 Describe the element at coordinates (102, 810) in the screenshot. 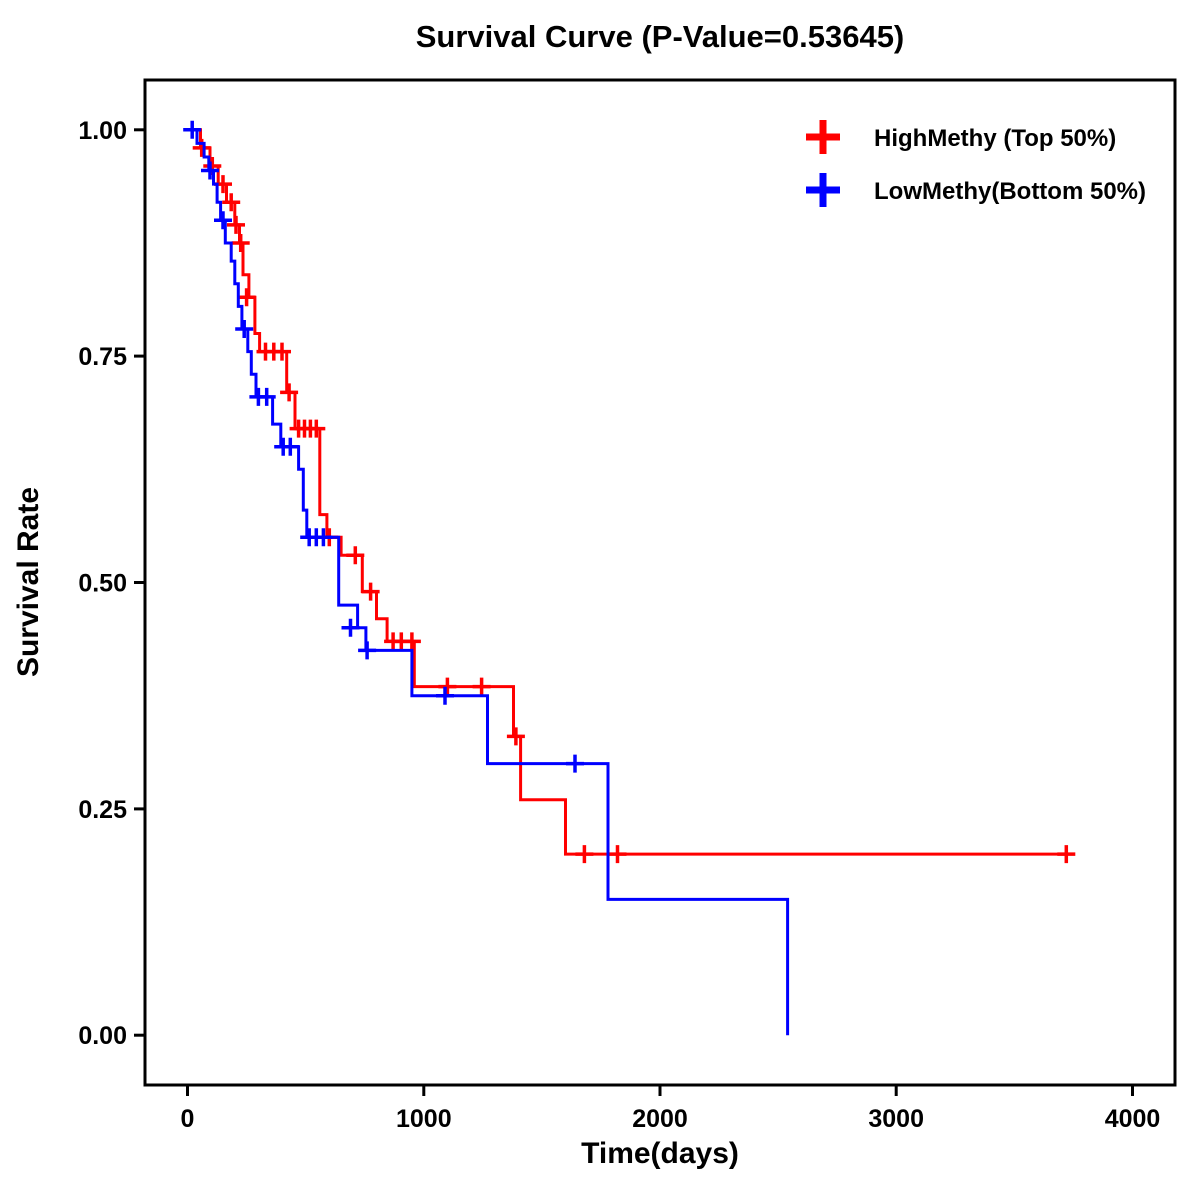

I see `y-tick-label: 0.25` at that location.